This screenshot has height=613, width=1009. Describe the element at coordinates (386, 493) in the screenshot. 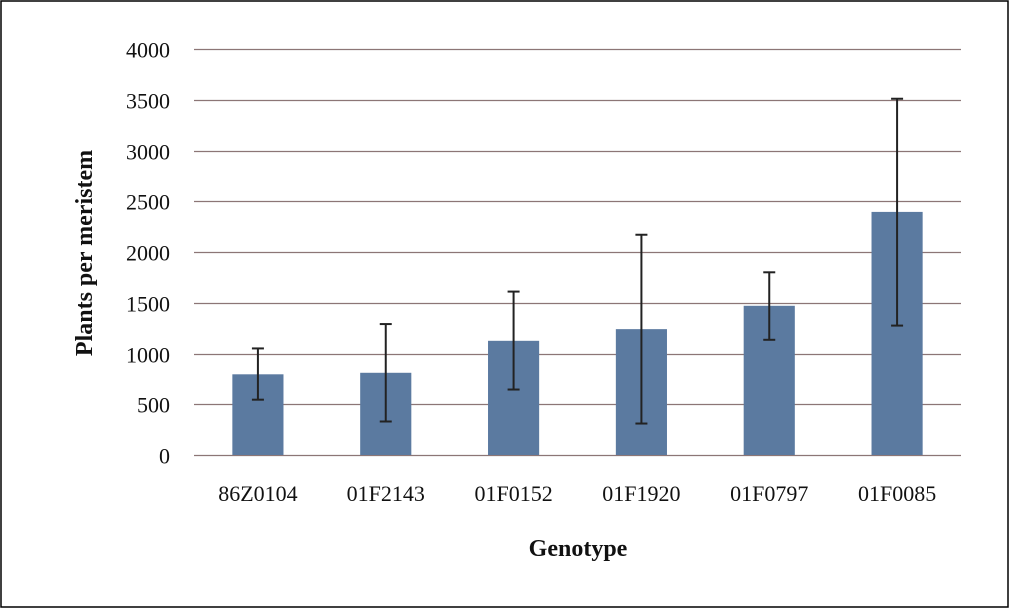

I see `x-tick-label-01F2143: 01F2143` at that location.